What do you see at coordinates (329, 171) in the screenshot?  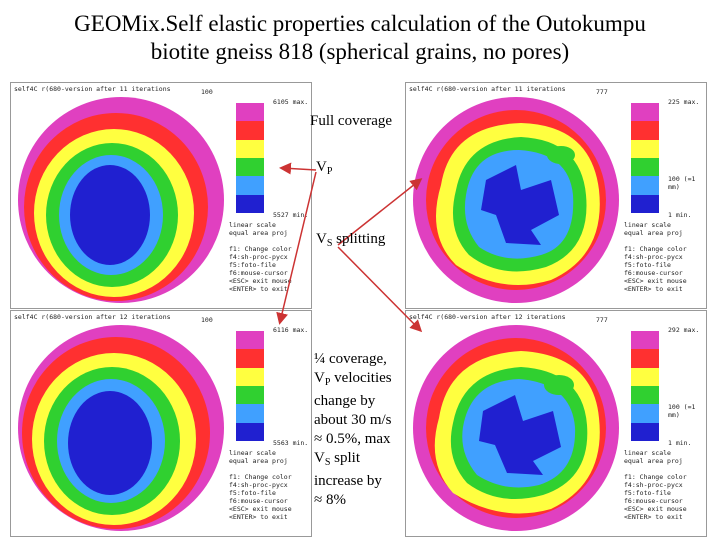 I see `vp-label-sub: P` at bounding box center [329, 171].